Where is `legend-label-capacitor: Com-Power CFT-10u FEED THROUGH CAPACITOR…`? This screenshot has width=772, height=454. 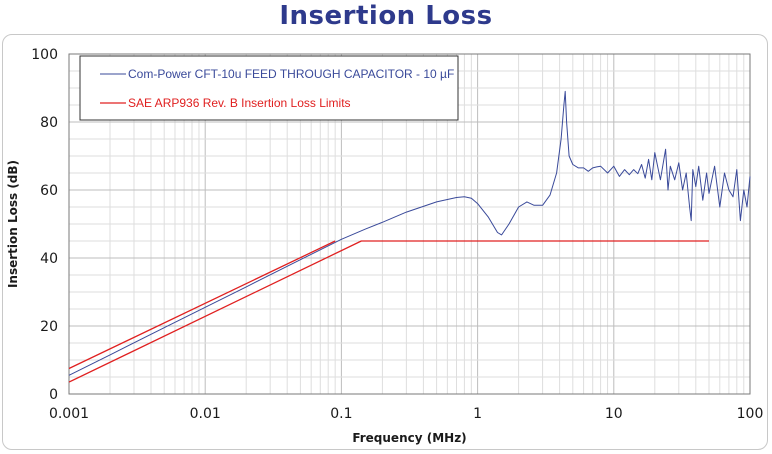 legend-label-capacitor: Com-Power CFT-10u FEED THROUGH CAPACITOR… is located at coordinates (291, 74).